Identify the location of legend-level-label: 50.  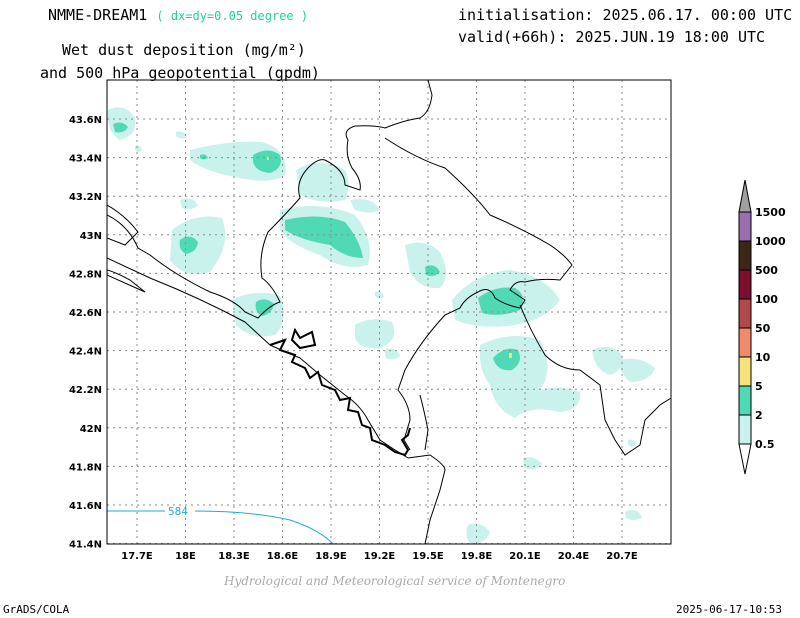
(763, 328).